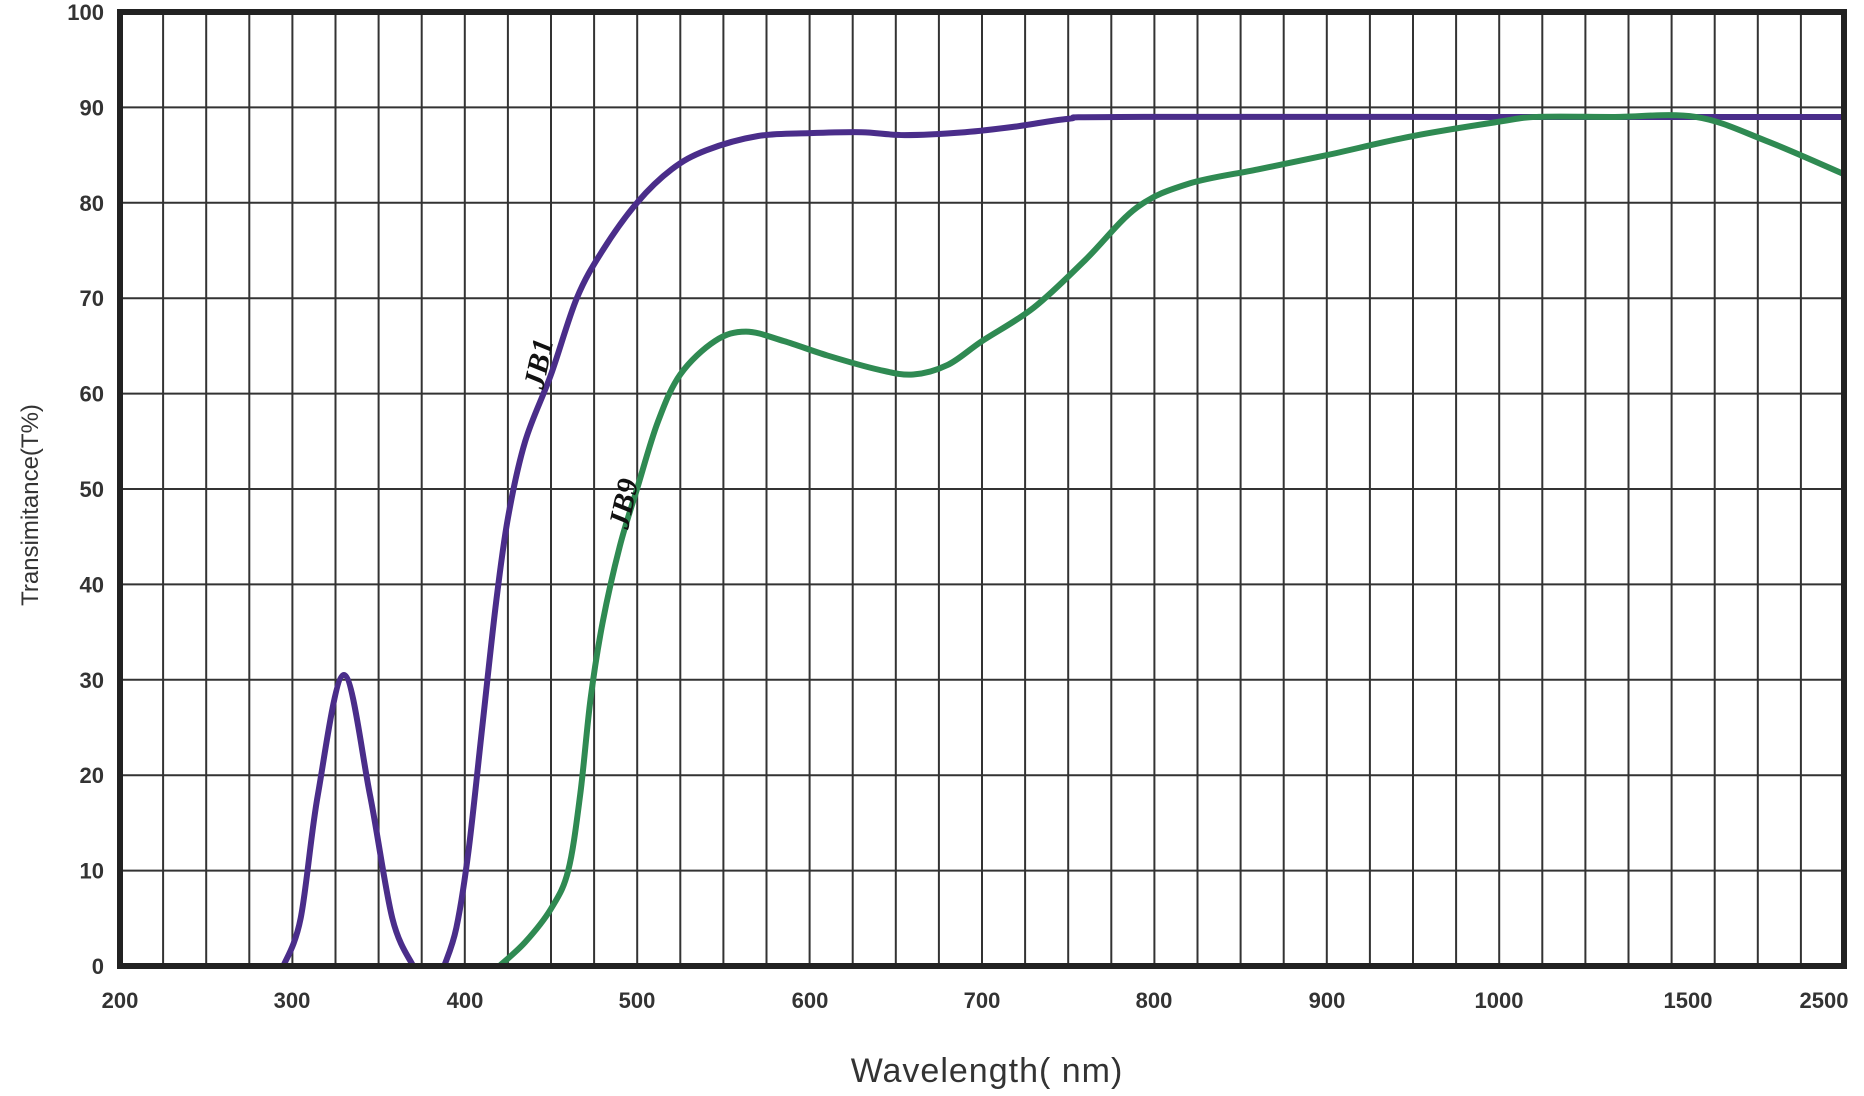 The image size is (1864, 1096). What do you see at coordinates (465, 1000) in the screenshot?
I see `x-tick-label: 400` at bounding box center [465, 1000].